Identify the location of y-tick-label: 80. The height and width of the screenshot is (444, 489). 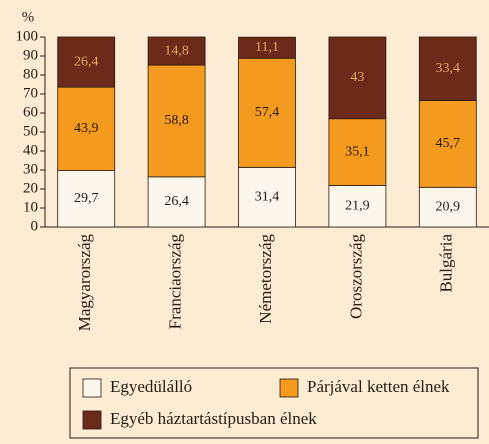
(30, 74).